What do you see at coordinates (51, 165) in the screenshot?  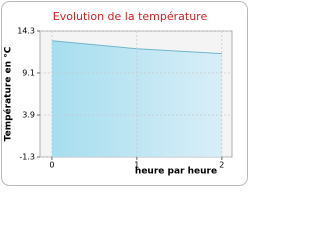 I see `x-tick-label: 0` at bounding box center [51, 165].